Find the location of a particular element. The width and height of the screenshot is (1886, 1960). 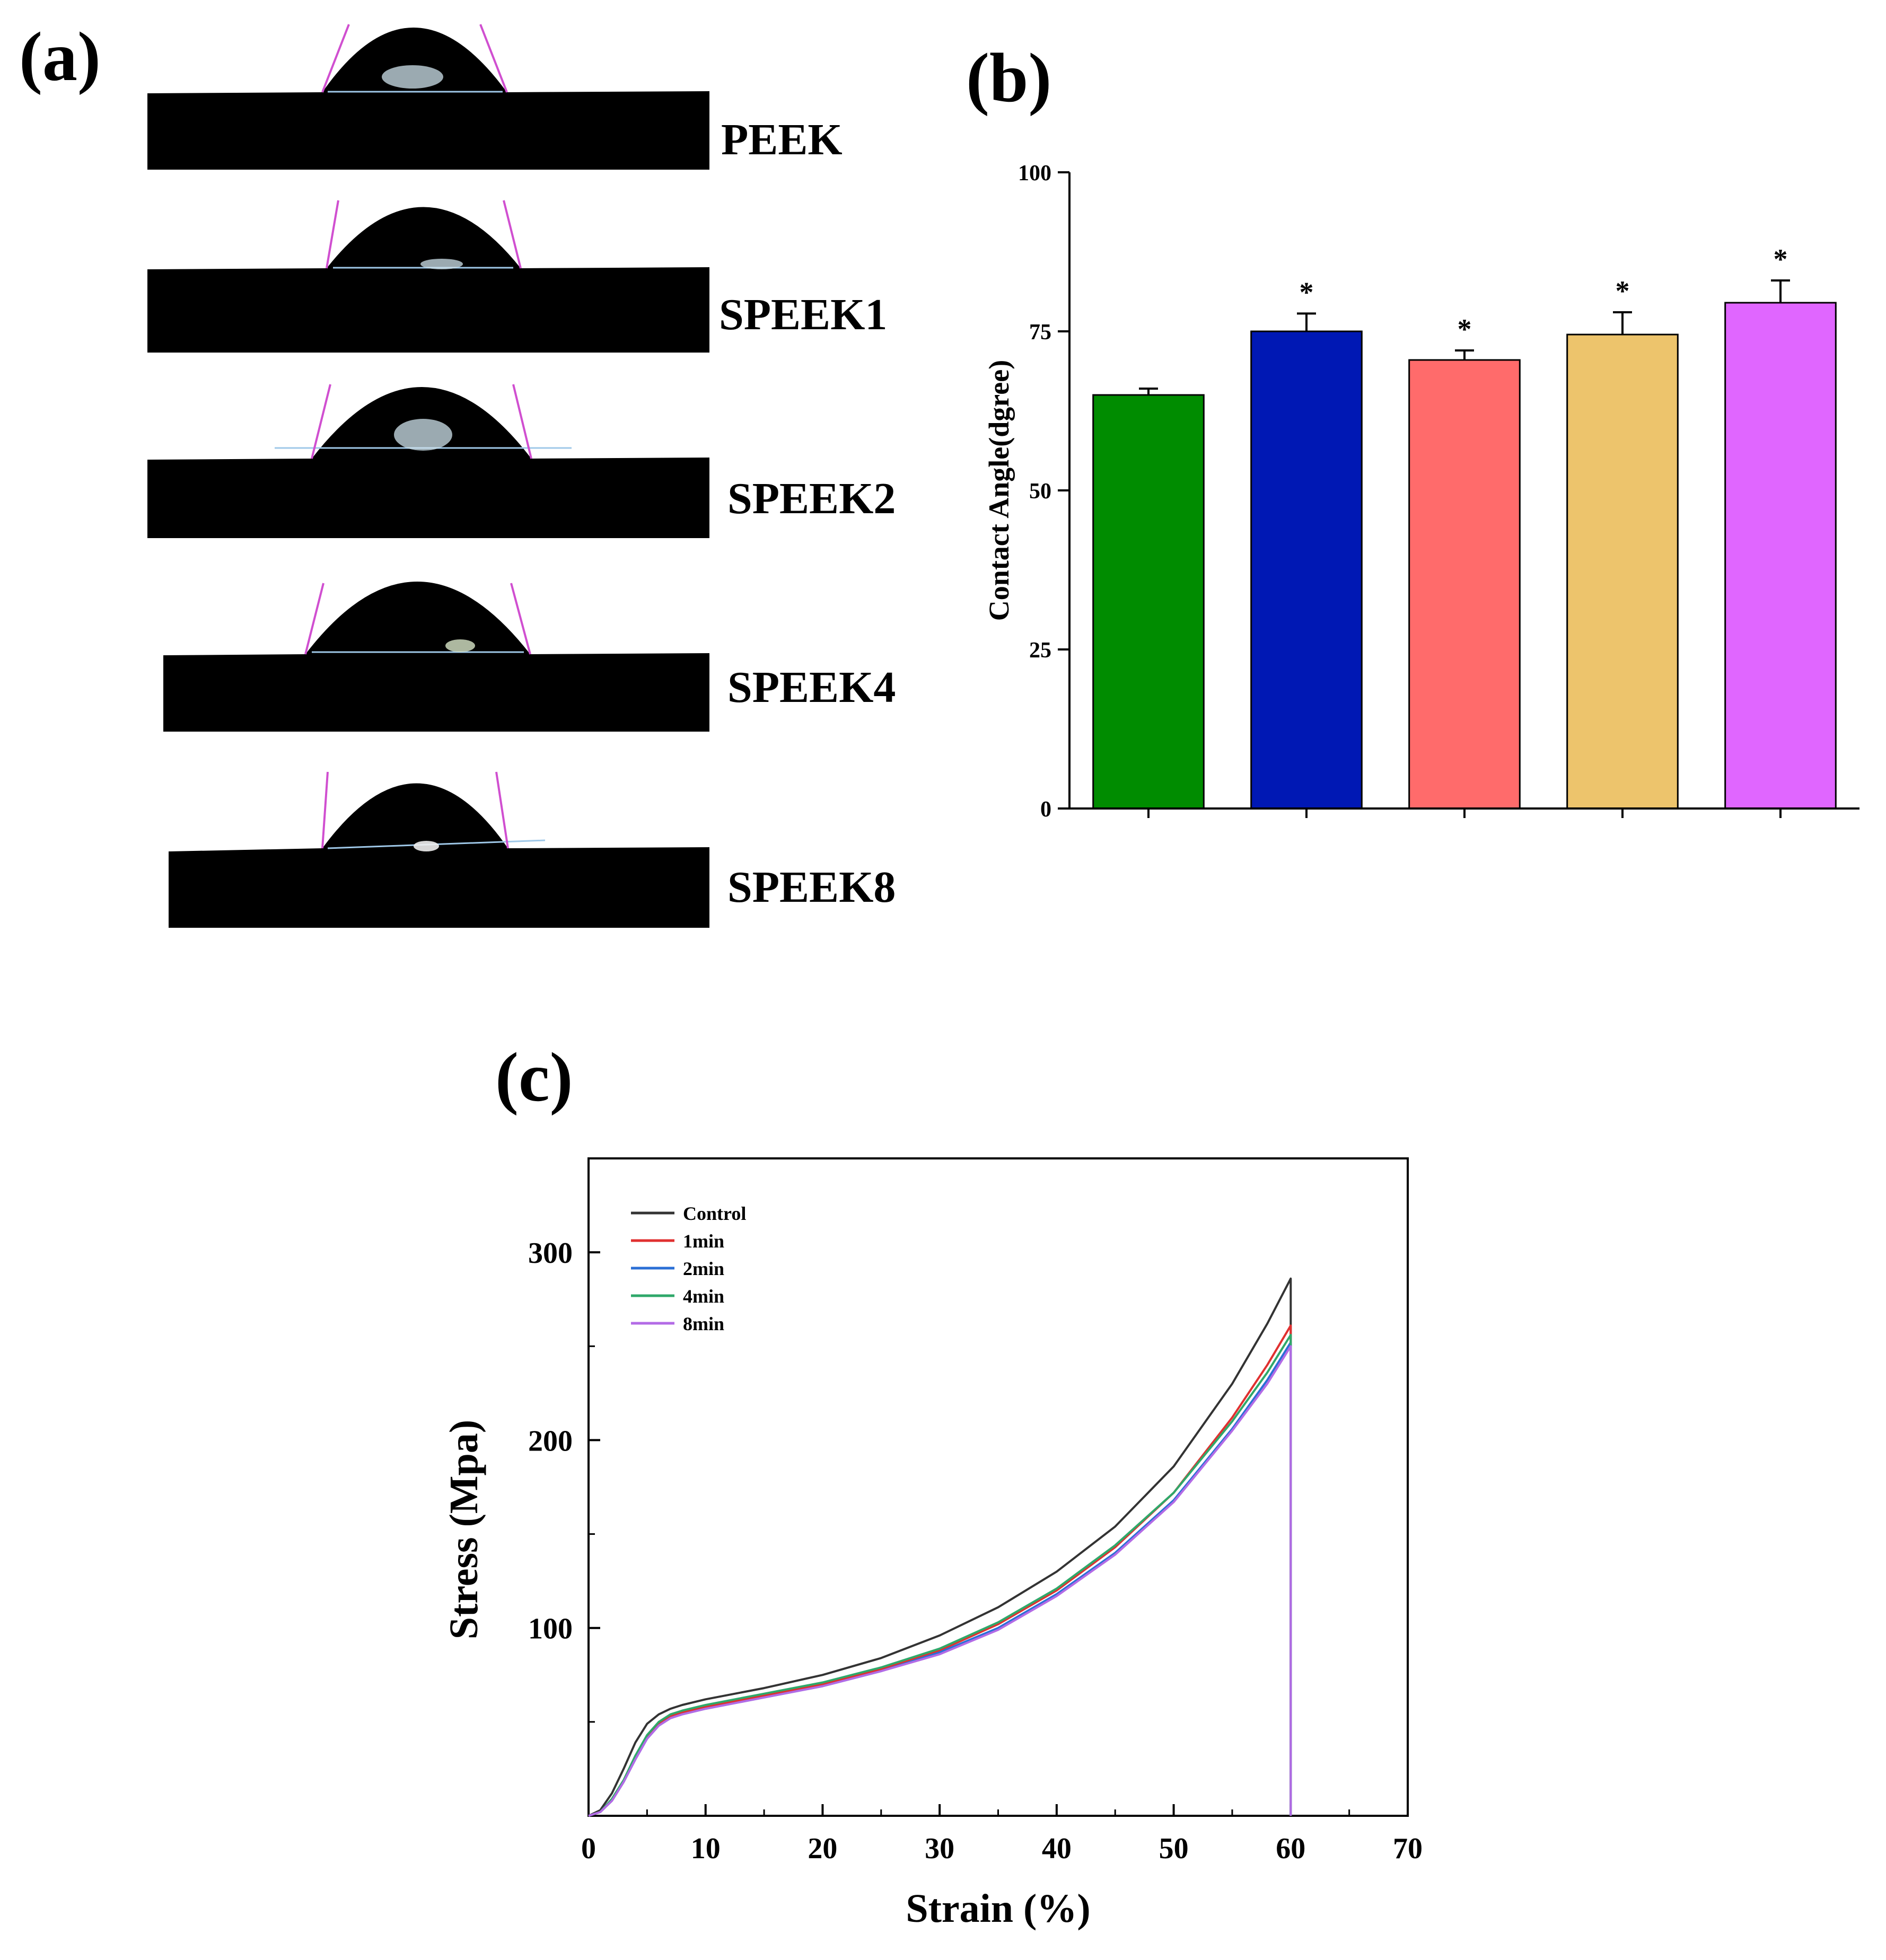

sample-label-speek2: SPEEK2 is located at coordinates (811, 498).